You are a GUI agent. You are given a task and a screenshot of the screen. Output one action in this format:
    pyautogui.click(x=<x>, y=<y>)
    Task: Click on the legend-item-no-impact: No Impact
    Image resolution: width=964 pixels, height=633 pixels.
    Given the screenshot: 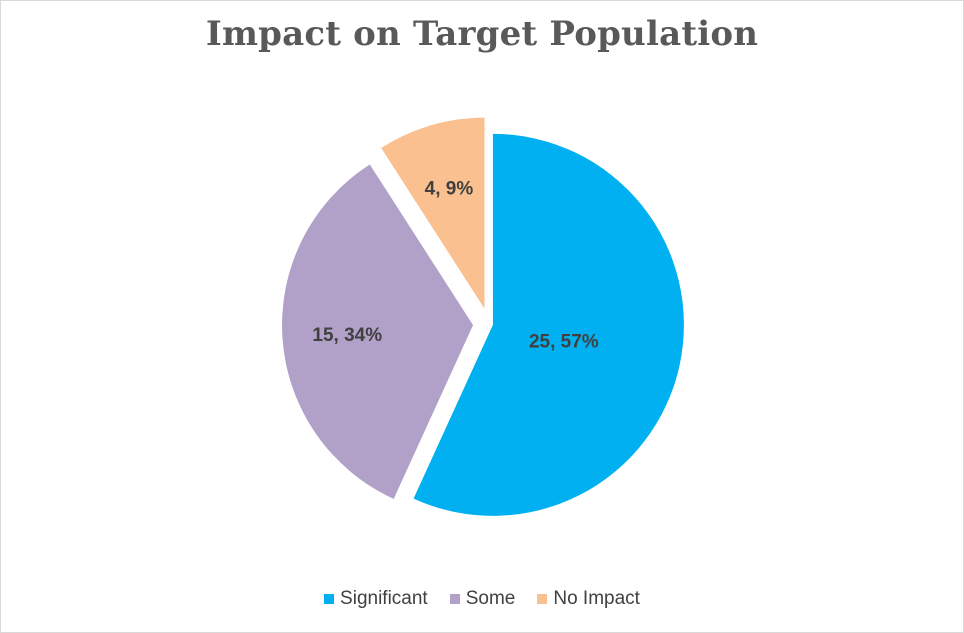 What is the action you would take?
    pyautogui.click(x=588, y=599)
    